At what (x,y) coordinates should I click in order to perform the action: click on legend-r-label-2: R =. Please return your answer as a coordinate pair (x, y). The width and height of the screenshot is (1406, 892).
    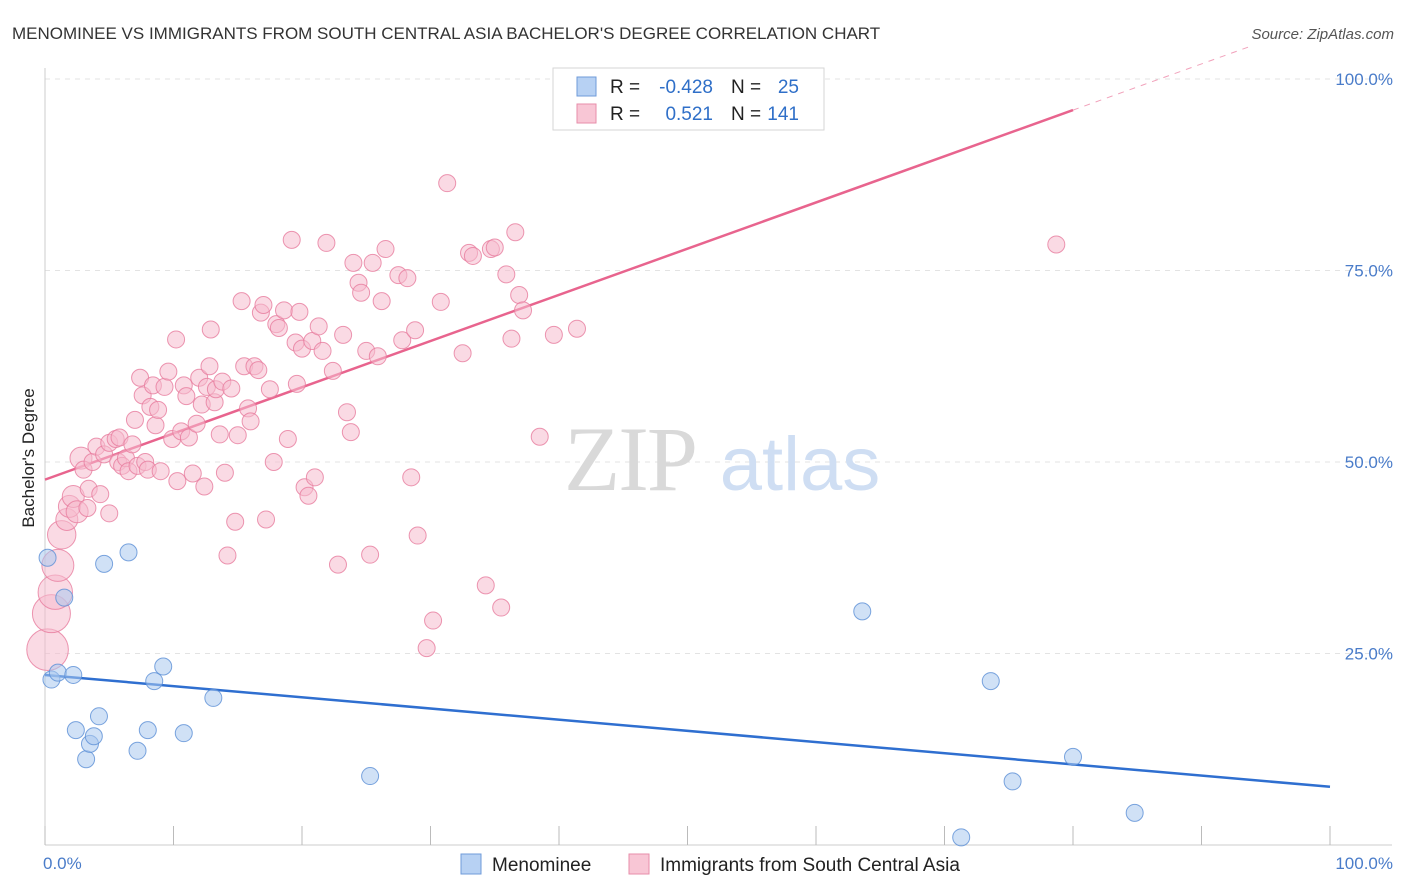
    Looking at the image, I should click on (625, 114).